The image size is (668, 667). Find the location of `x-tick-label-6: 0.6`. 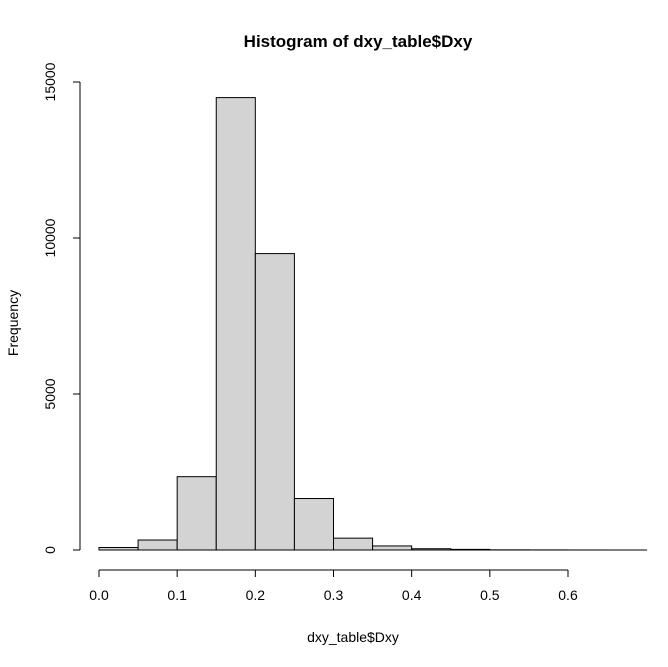

x-tick-label-6: 0.6 is located at coordinates (568, 595).